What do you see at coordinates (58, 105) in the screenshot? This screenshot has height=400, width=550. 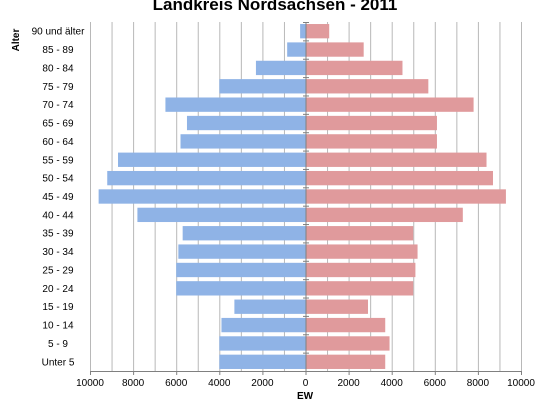 I see `category-label: 70 - 74` at bounding box center [58, 105].